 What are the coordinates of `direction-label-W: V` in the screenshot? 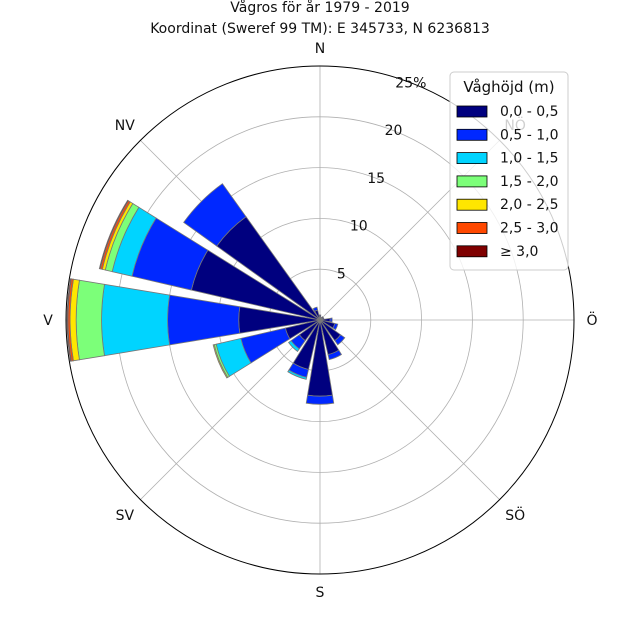 It's located at (48, 321).